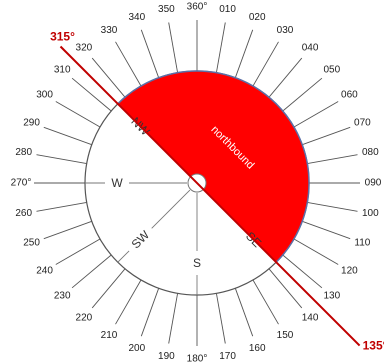 The width and height of the screenshot is (384, 362). Describe the element at coordinates (136, 17) in the screenshot. I see `degree-label-340: 340` at that location.